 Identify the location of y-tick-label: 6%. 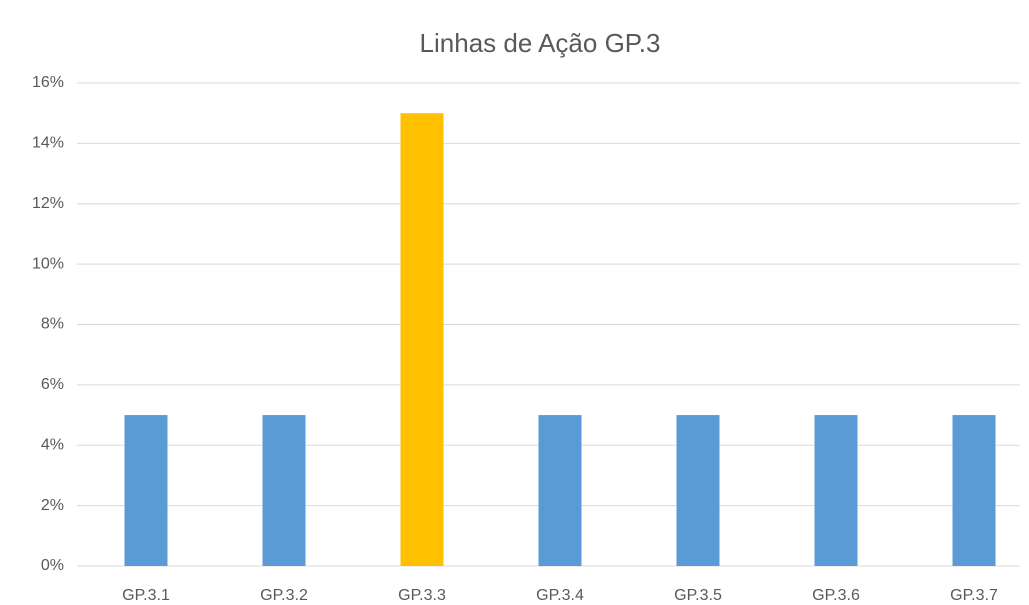
(52, 384).